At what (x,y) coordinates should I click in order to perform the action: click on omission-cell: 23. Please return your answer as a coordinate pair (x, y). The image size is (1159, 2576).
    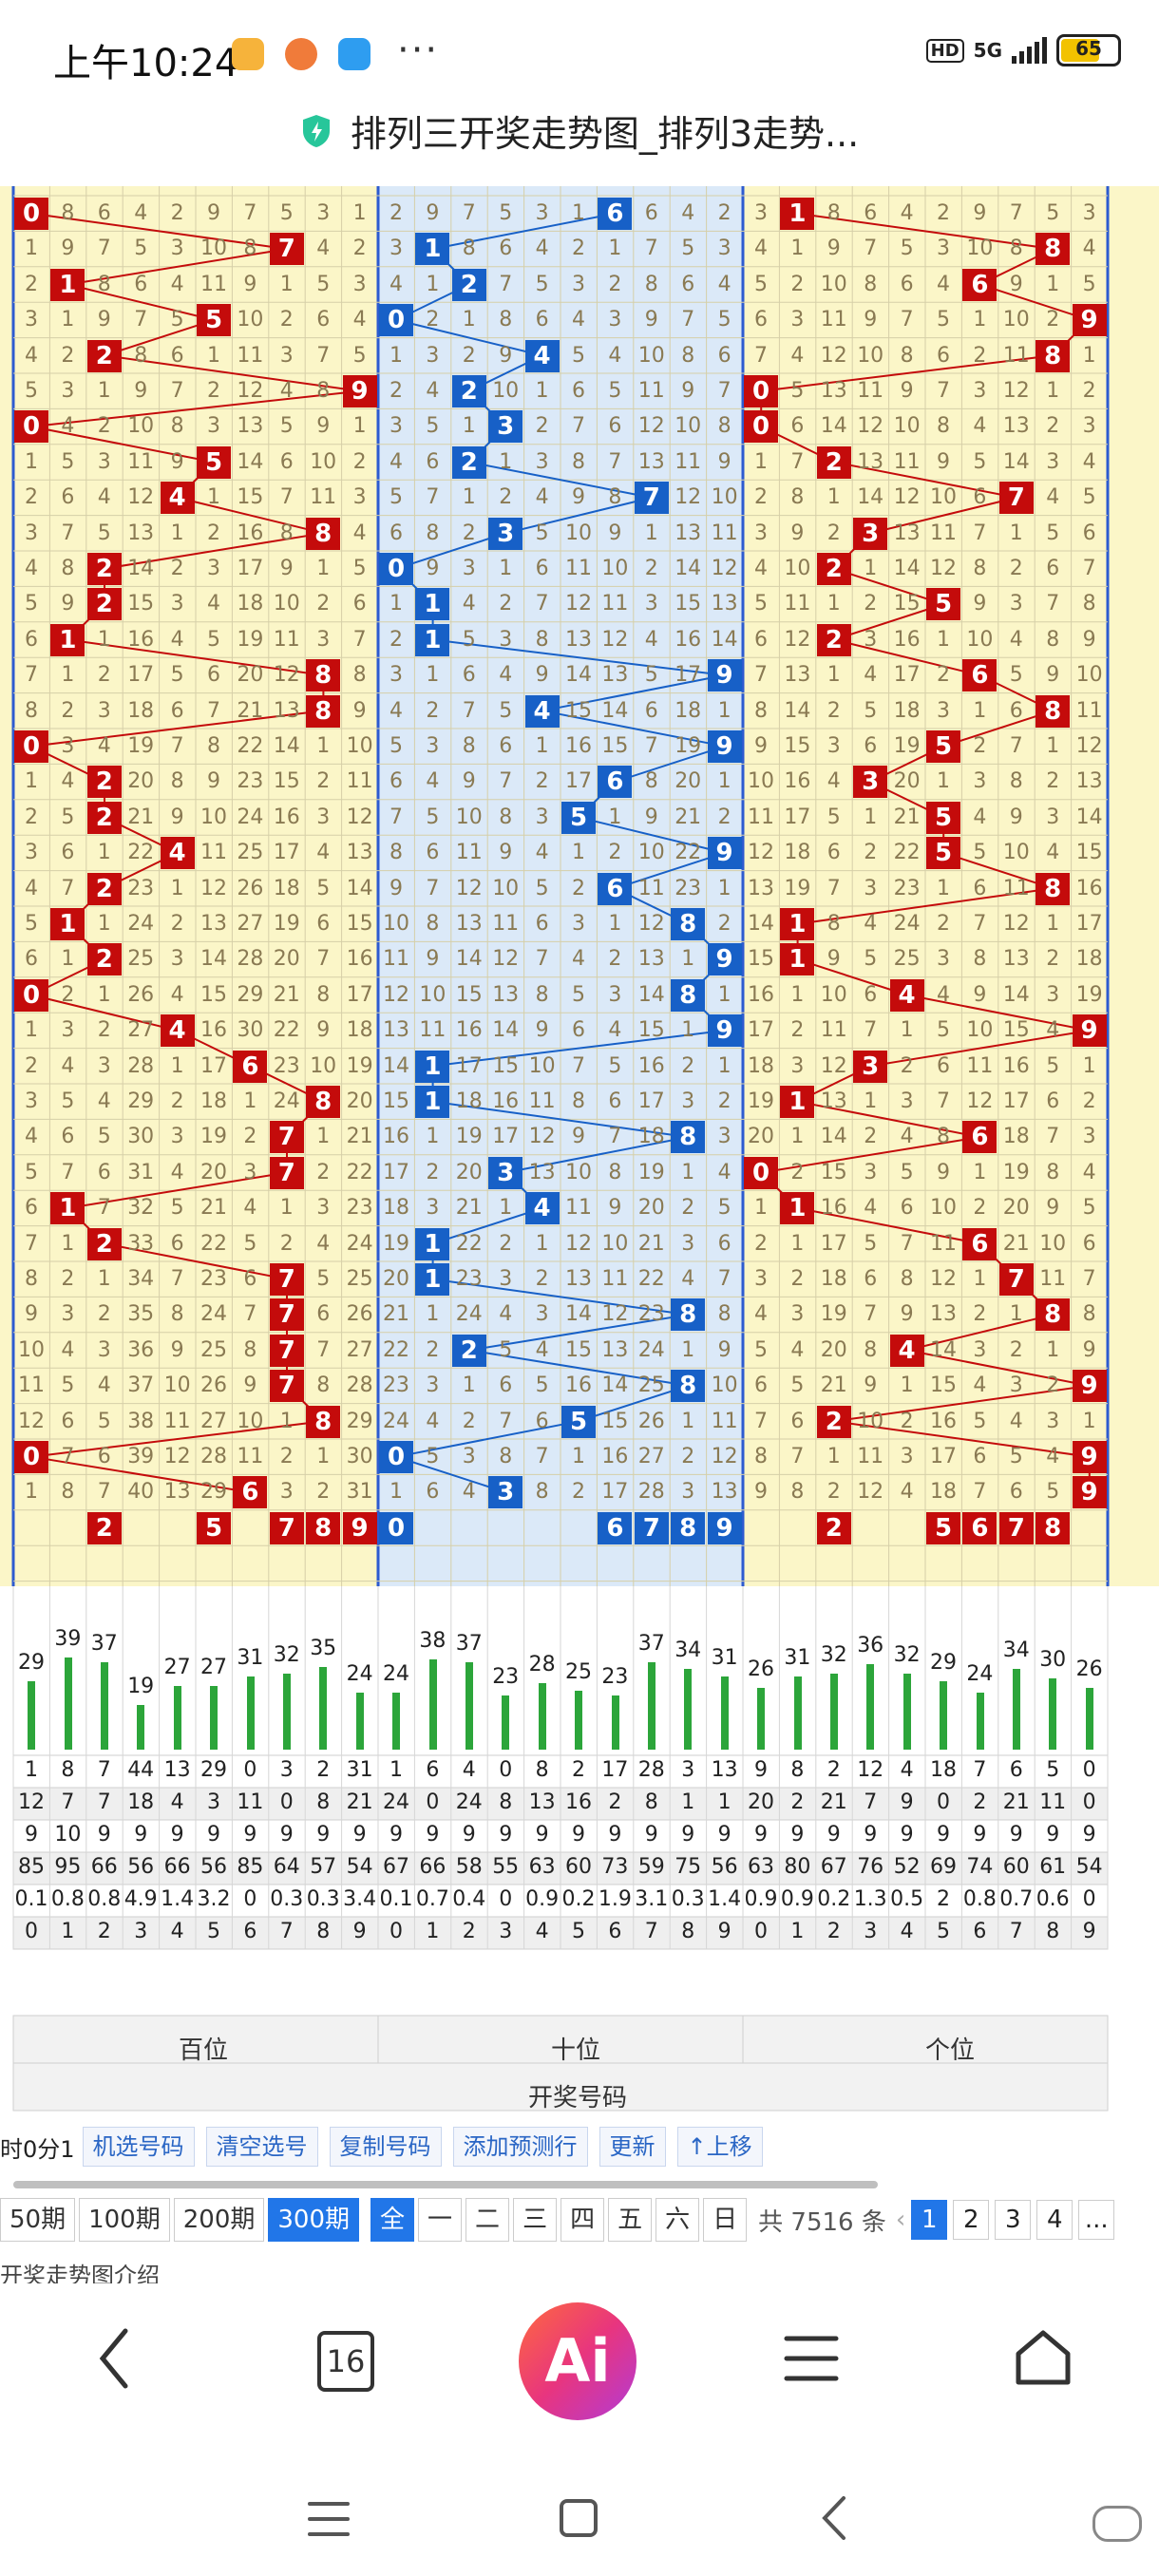
    Looking at the image, I should click on (688, 888).